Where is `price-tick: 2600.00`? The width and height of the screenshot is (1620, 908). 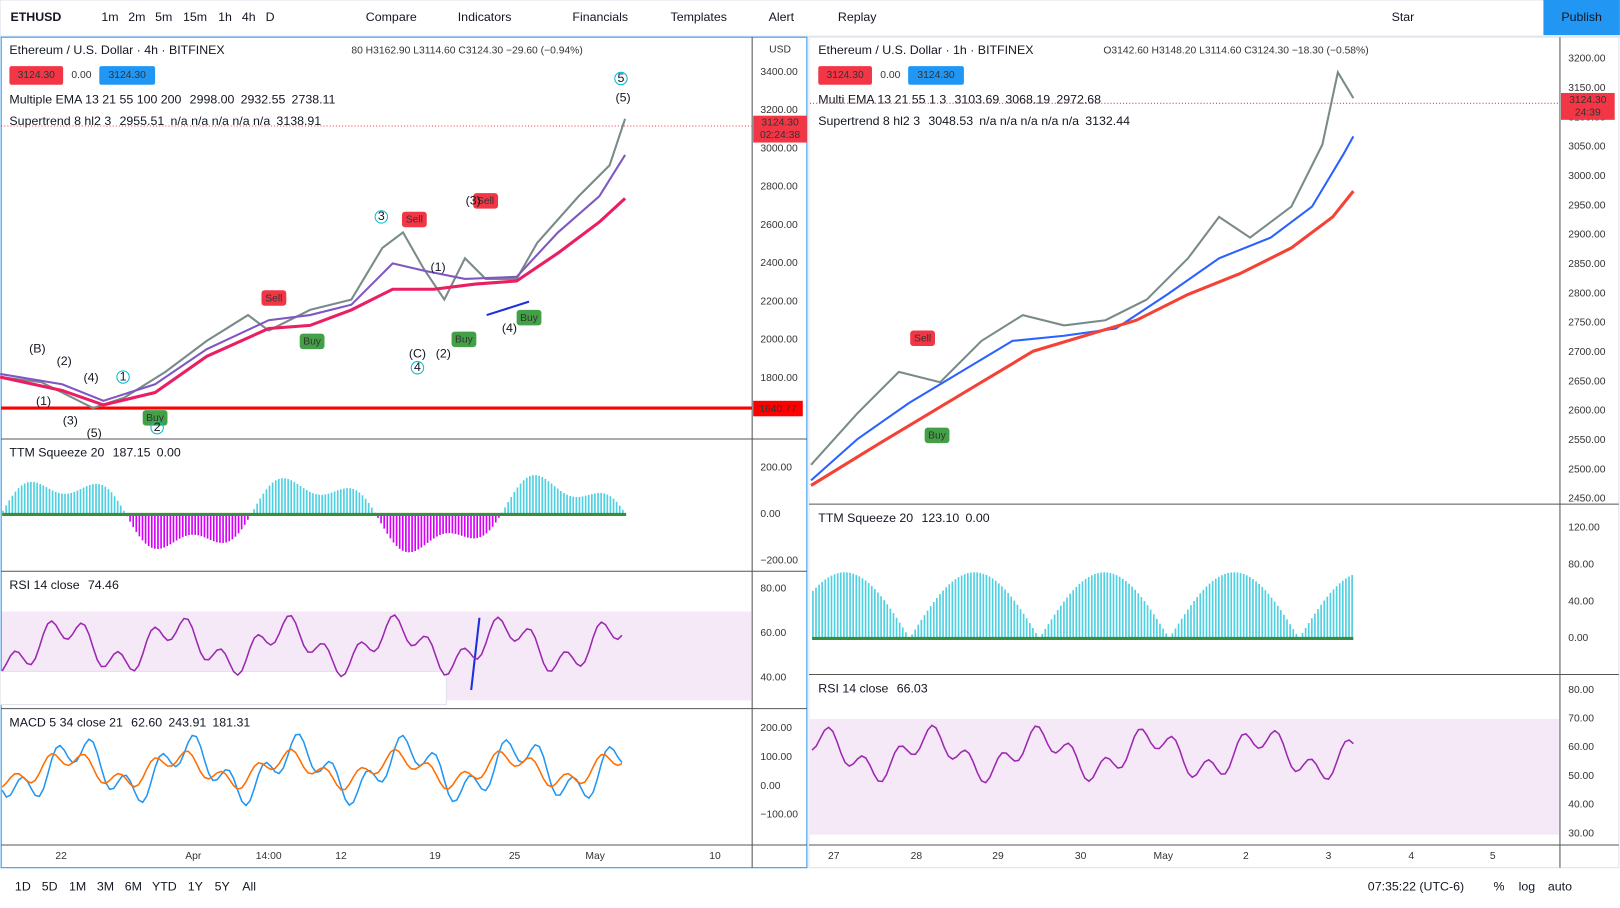
price-tick: 2600.00 is located at coordinates (779, 225).